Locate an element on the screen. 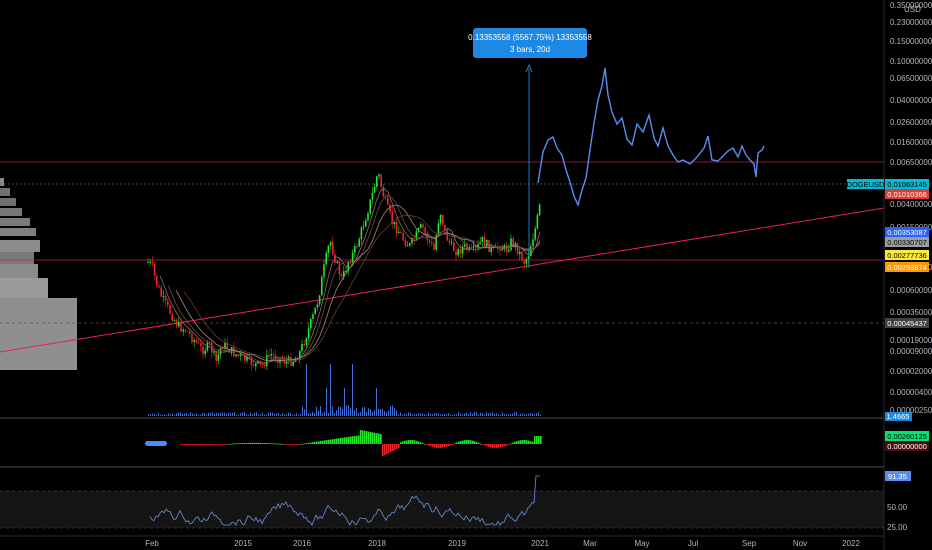  date-tick-label: Nov is located at coordinates (800, 543).